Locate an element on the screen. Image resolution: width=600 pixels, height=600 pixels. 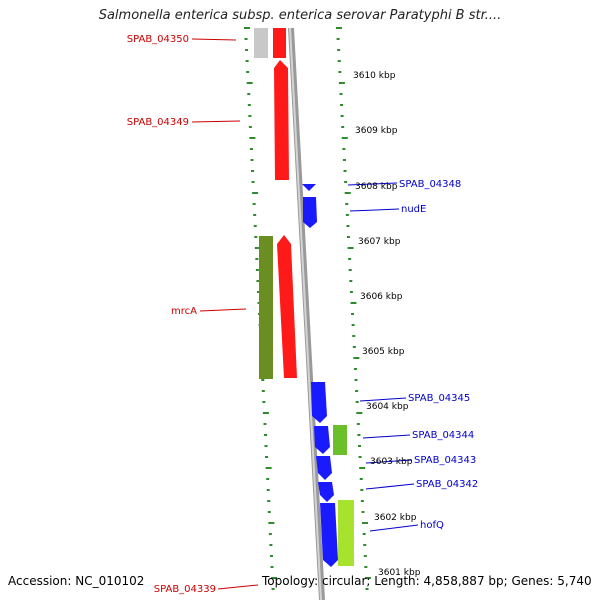
scale-label: 3601 kbp is located at coordinates (399, 573).